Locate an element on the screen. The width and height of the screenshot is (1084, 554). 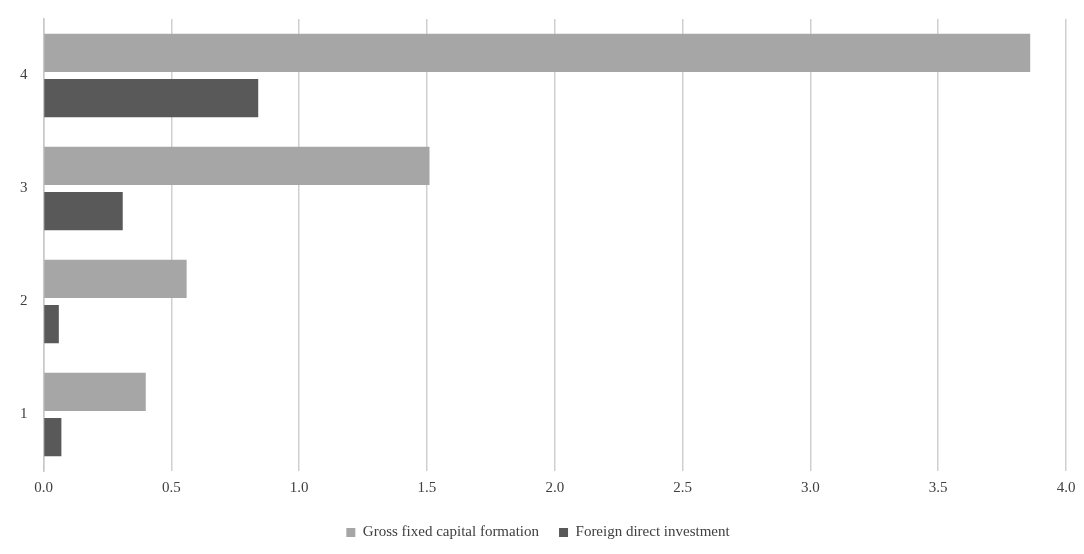
legend-label: Foreign direct investment is located at coordinates (653, 531).